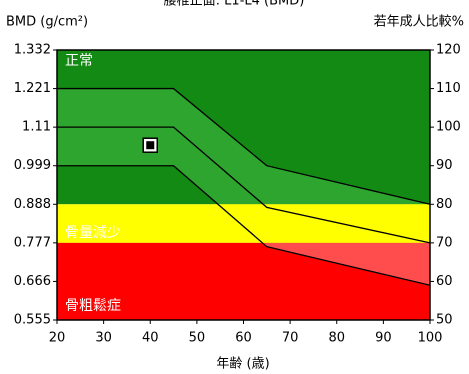 The image size is (469, 374). I want to click on x-tick-label: 70, so click(290, 338).